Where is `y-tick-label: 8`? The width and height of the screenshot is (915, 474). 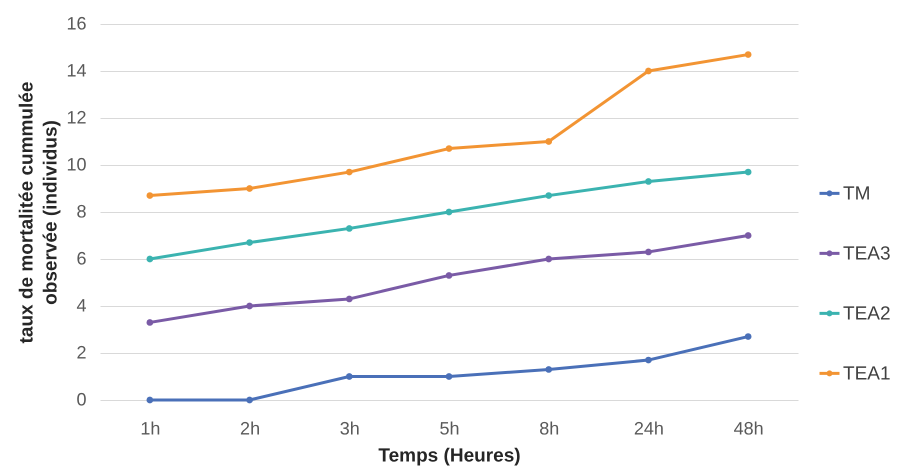
y-tick-label: 8 is located at coordinates (81, 212).